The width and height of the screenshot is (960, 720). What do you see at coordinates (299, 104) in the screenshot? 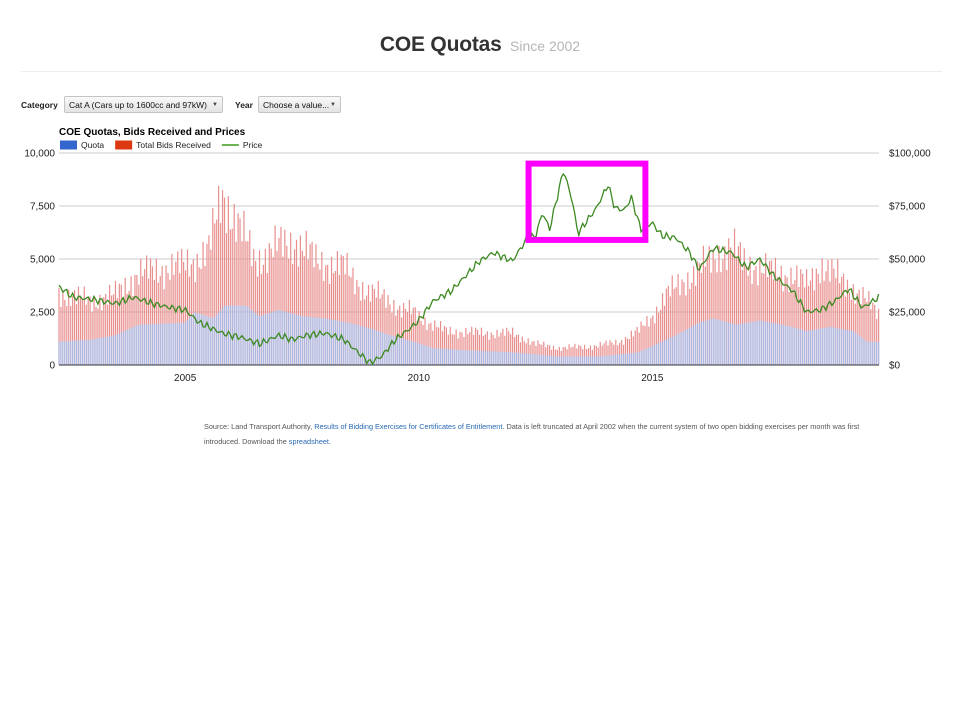
I see `year-select: Choose a value... ▼` at bounding box center [299, 104].